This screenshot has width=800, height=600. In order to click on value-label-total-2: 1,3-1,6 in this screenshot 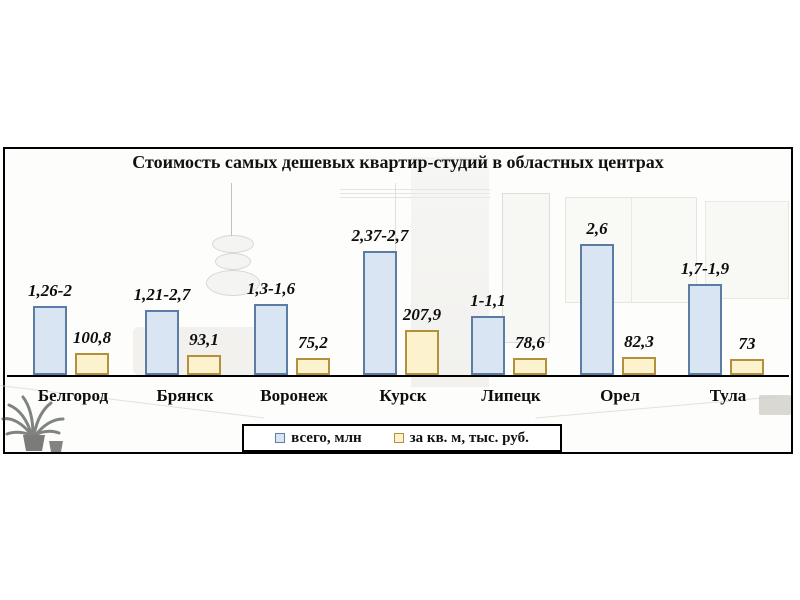, I will do `click(271, 288)`.